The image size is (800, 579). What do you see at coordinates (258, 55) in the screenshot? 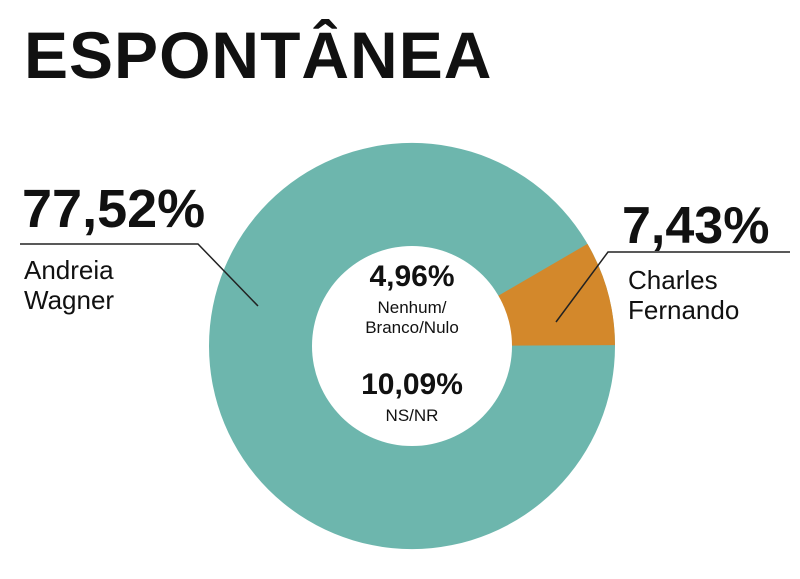
I see `chart-title: ESPONTÂNEA` at bounding box center [258, 55].